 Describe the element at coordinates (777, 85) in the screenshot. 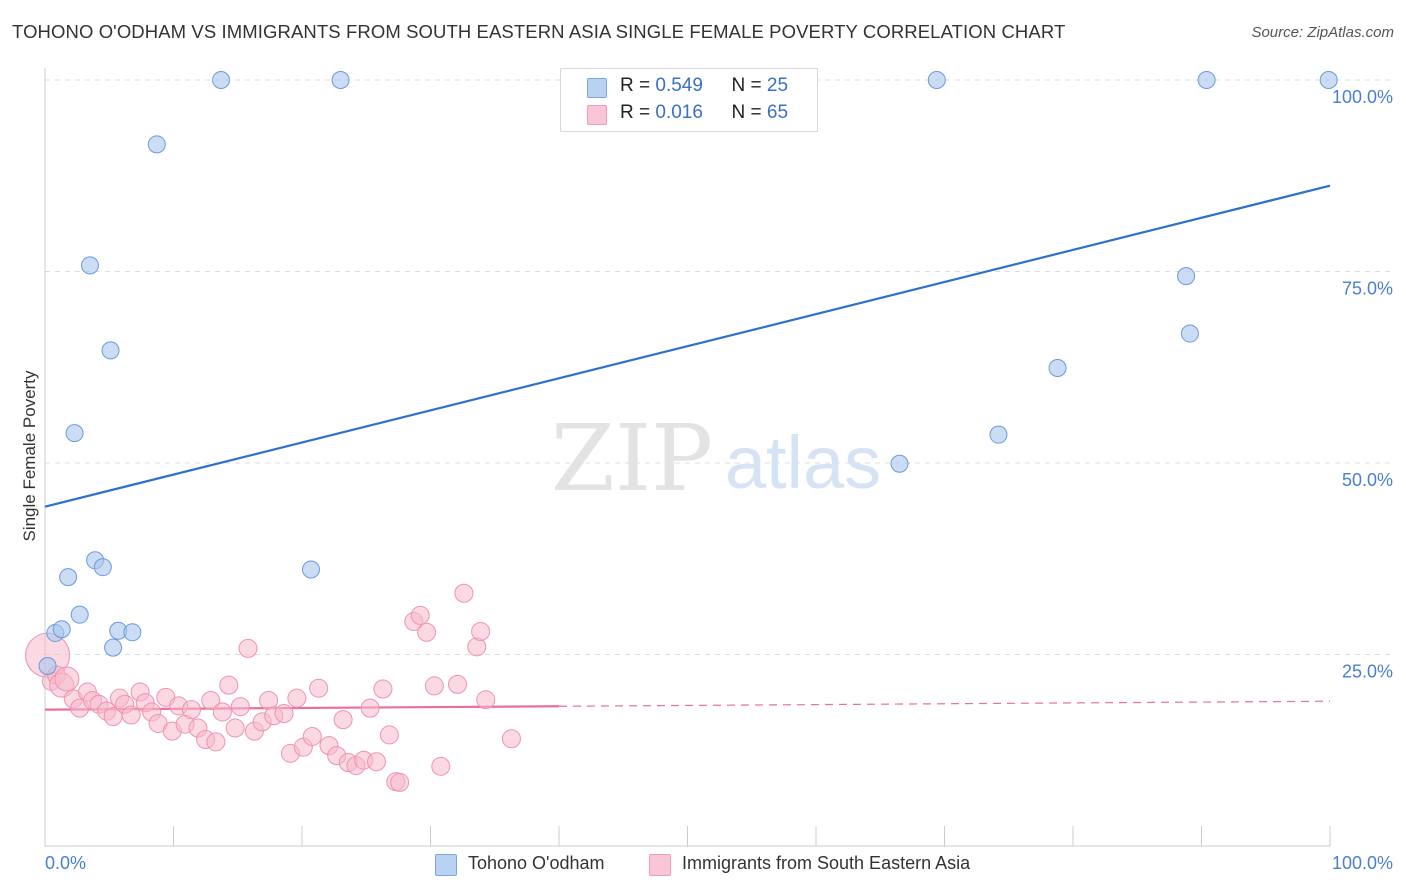

I see `legend-n-value: 25` at that location.